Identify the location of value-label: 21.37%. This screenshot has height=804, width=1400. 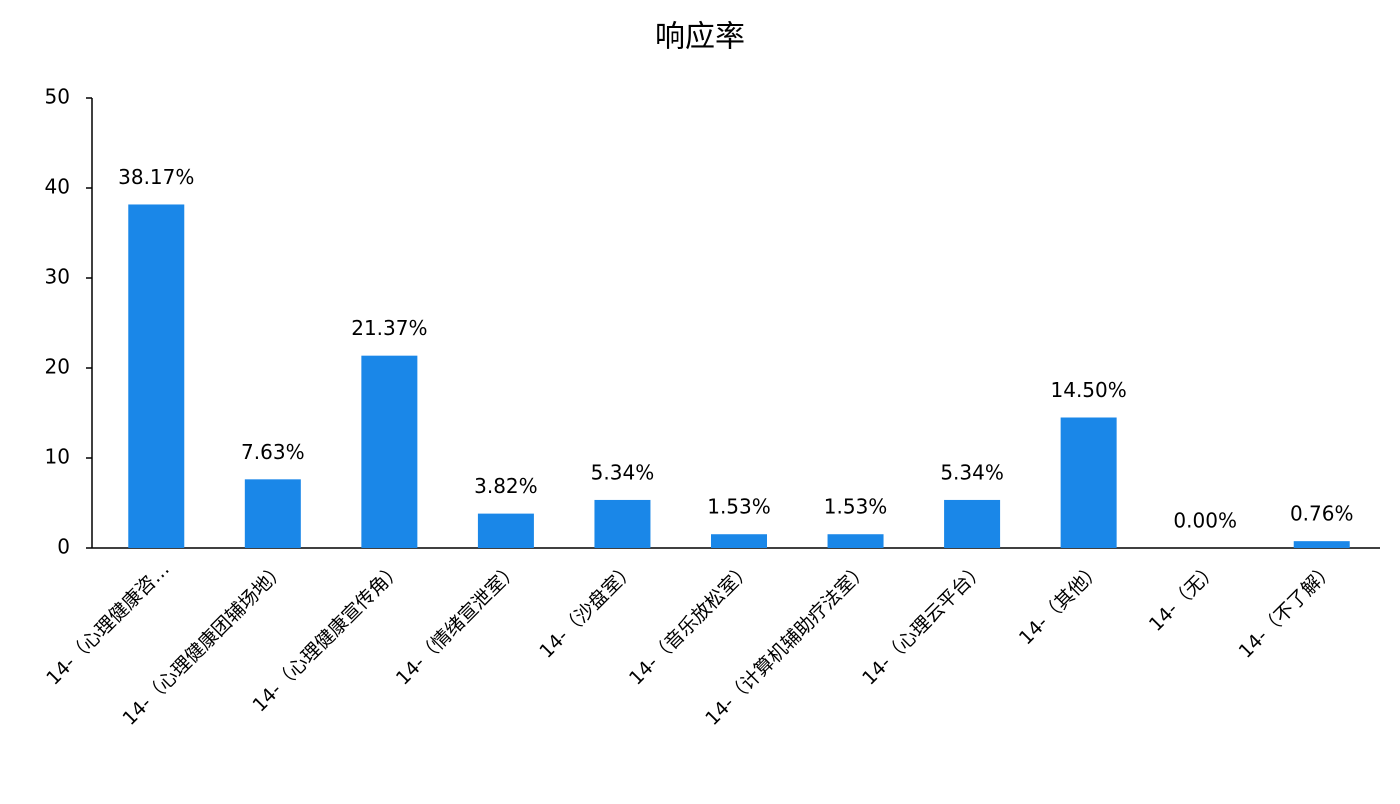
(389, 328).